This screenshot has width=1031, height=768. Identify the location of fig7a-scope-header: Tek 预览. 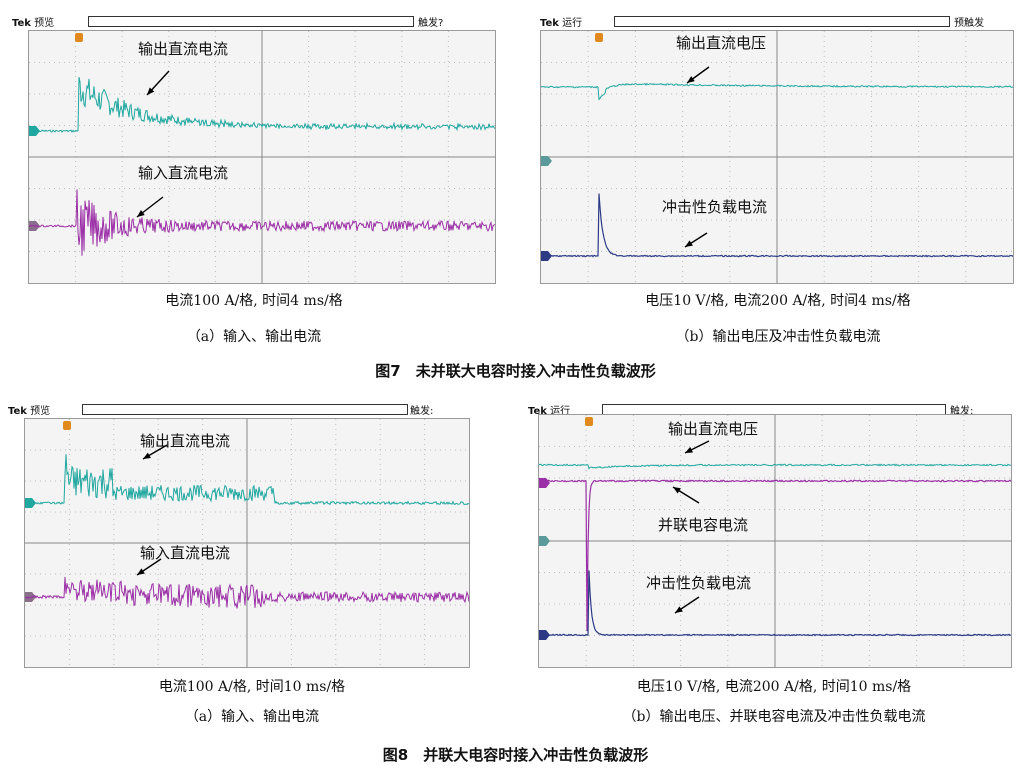
(33, 21).